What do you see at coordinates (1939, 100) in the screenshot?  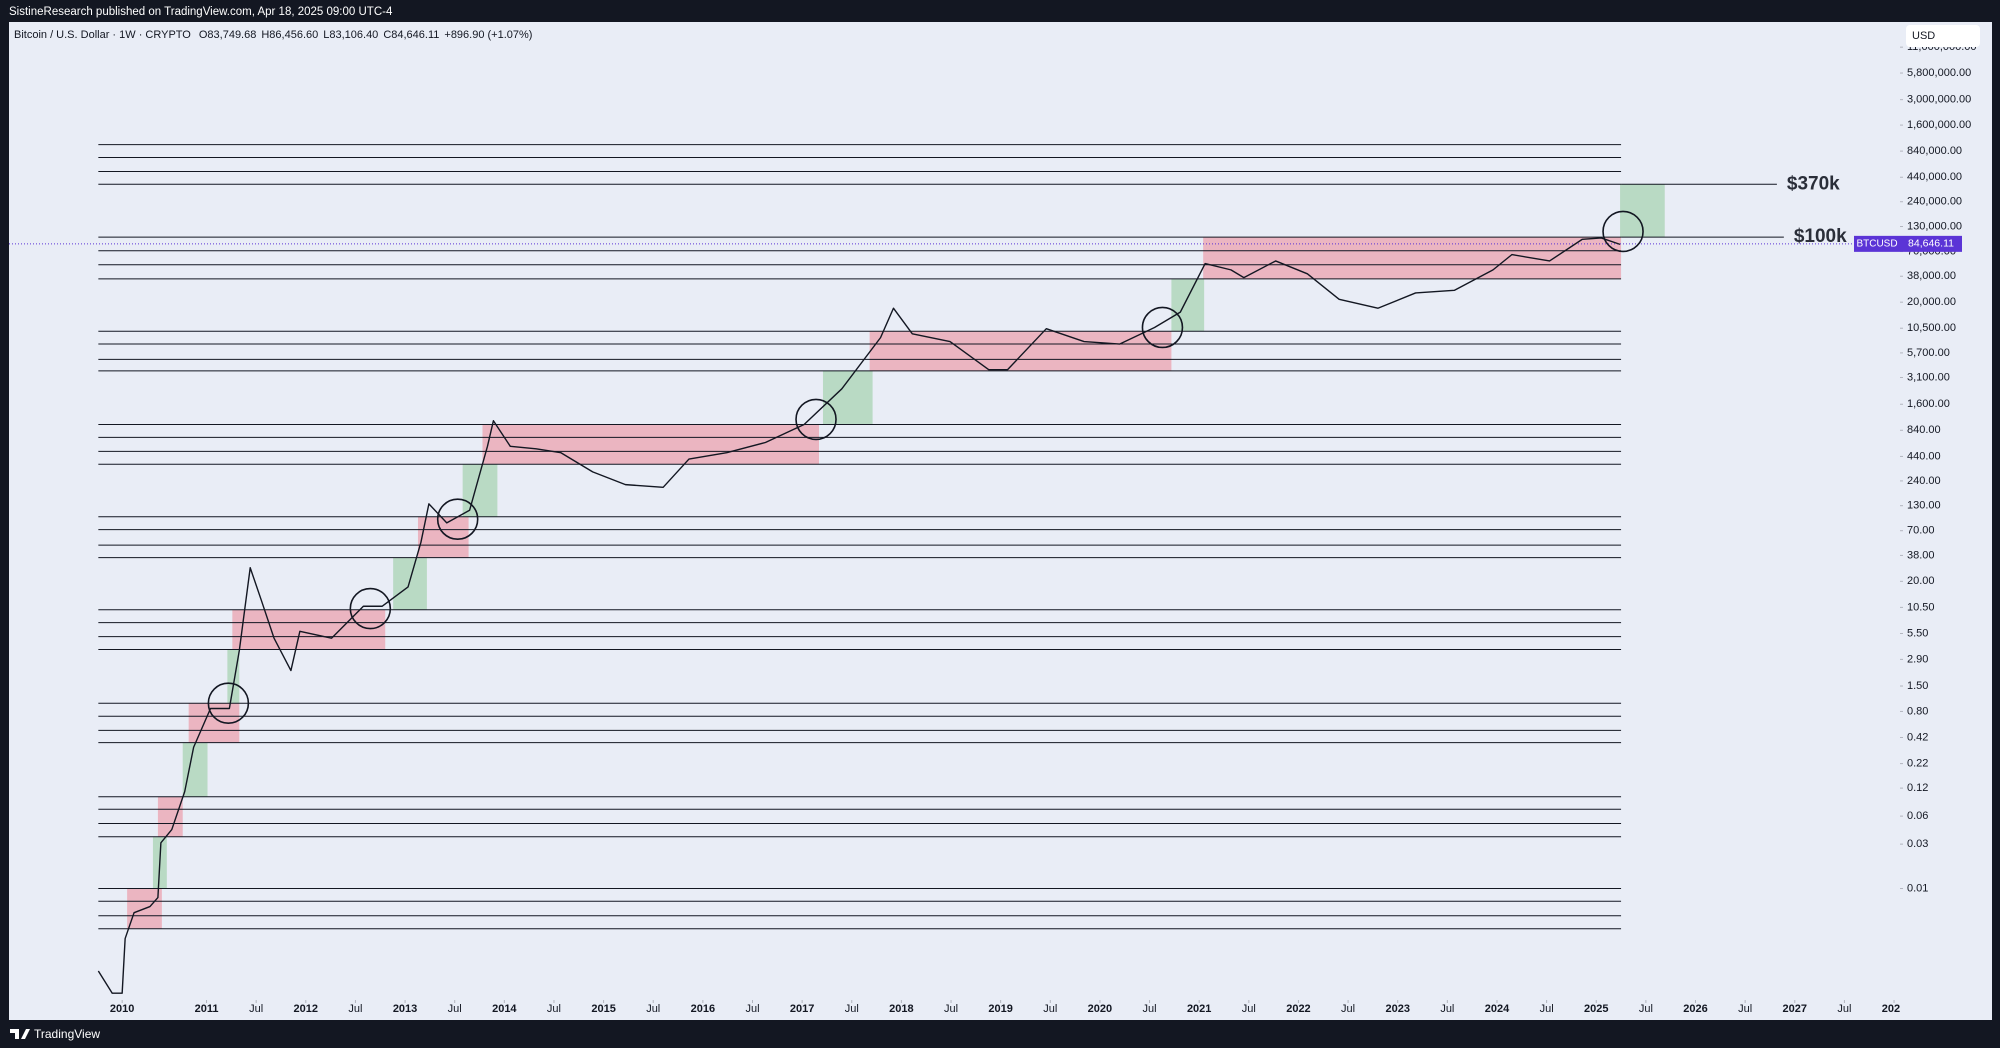 I see `y-tick-label: 3,000,000.00` at bounding box center [1939, 100].